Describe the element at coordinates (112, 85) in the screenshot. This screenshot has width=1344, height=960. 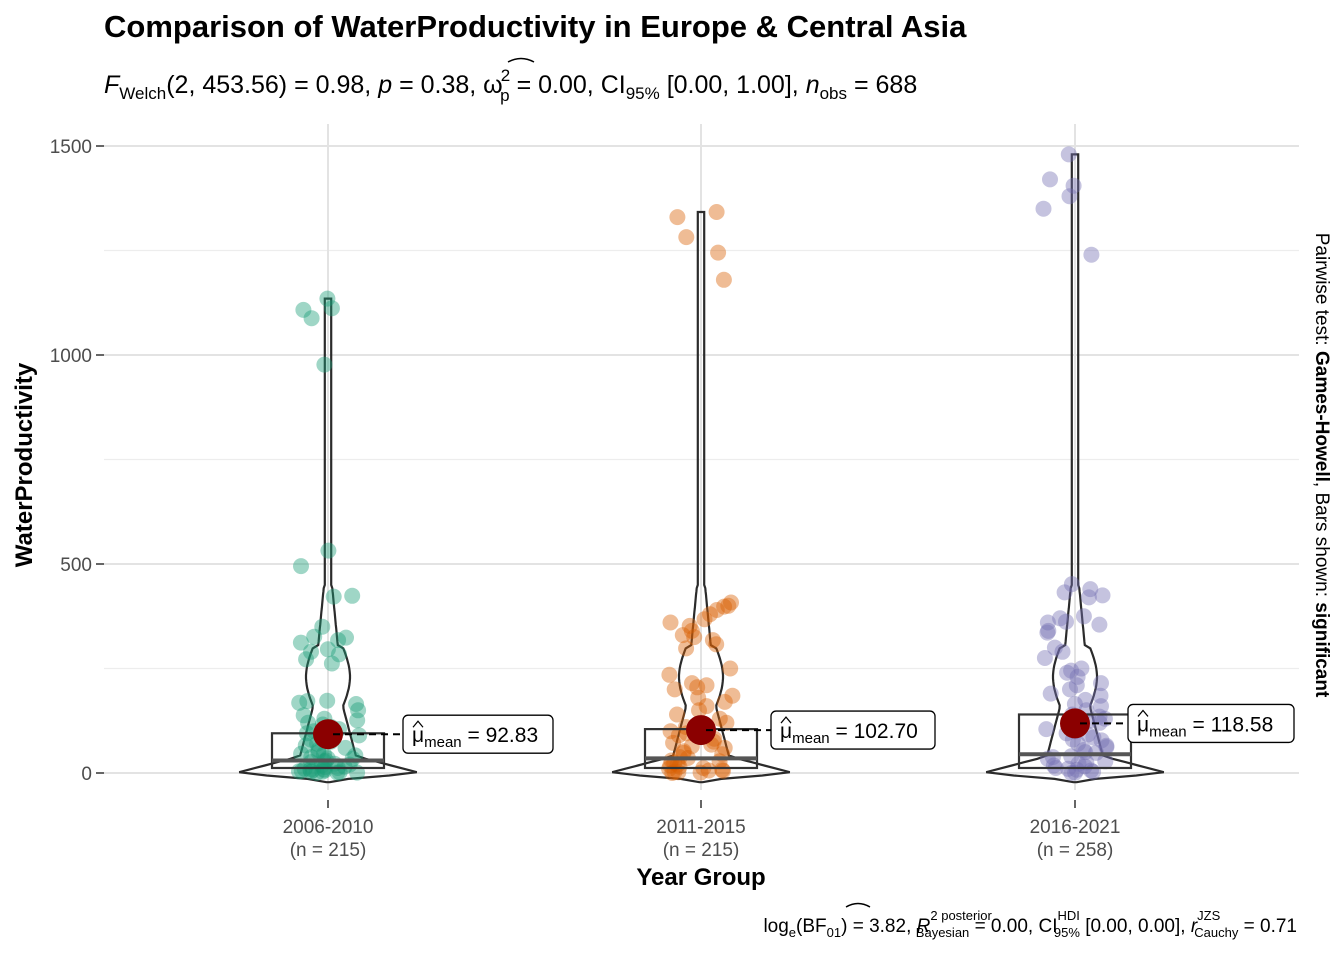
I see `subtitle-stat: F` at that location.